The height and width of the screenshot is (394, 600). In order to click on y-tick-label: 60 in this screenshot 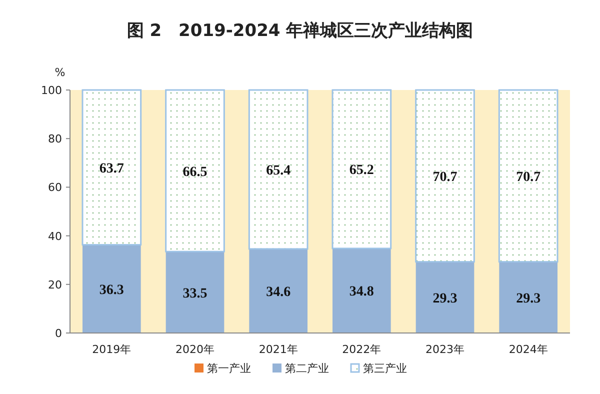, I will do `click(55, 187)`.